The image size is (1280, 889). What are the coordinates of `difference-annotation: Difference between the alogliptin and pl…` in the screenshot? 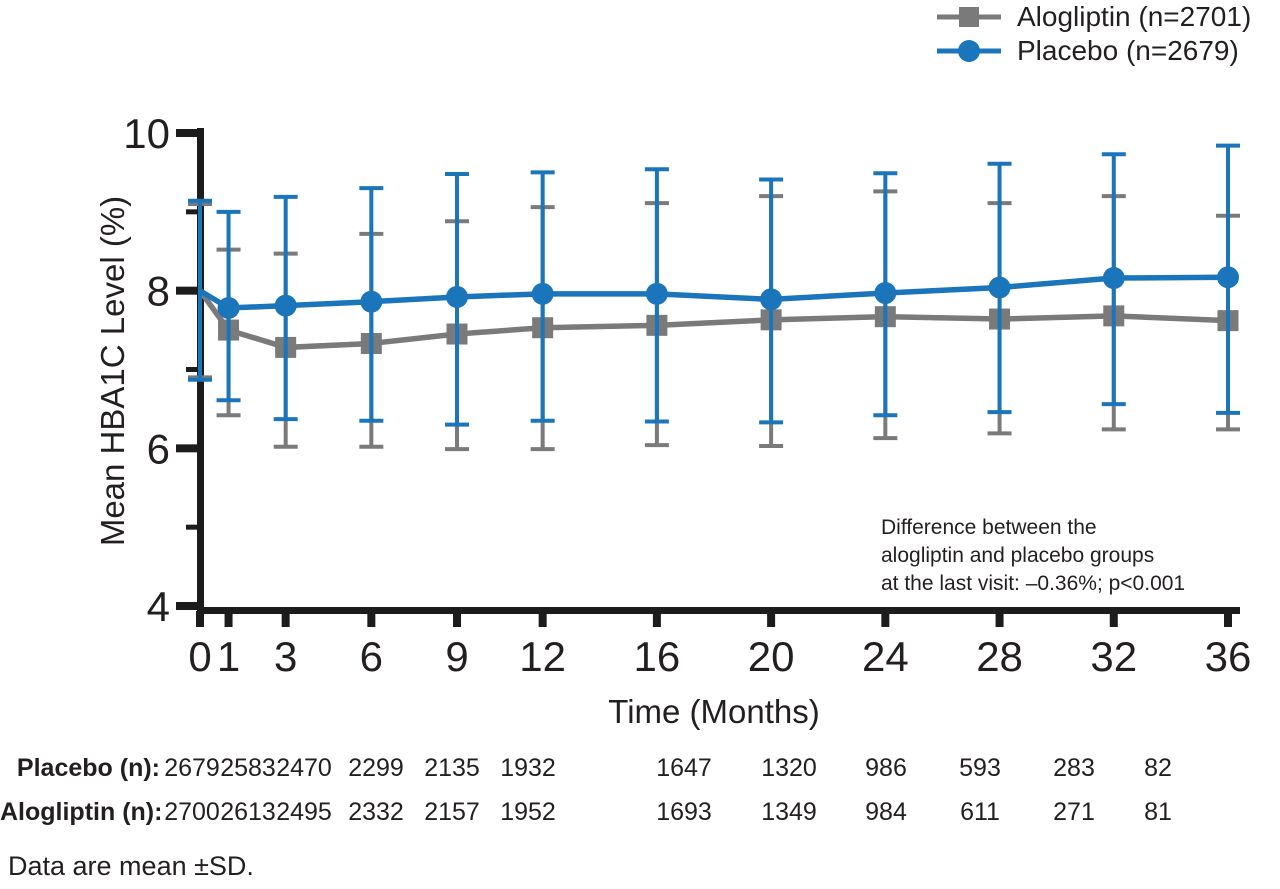 It's located at (1033, 556).